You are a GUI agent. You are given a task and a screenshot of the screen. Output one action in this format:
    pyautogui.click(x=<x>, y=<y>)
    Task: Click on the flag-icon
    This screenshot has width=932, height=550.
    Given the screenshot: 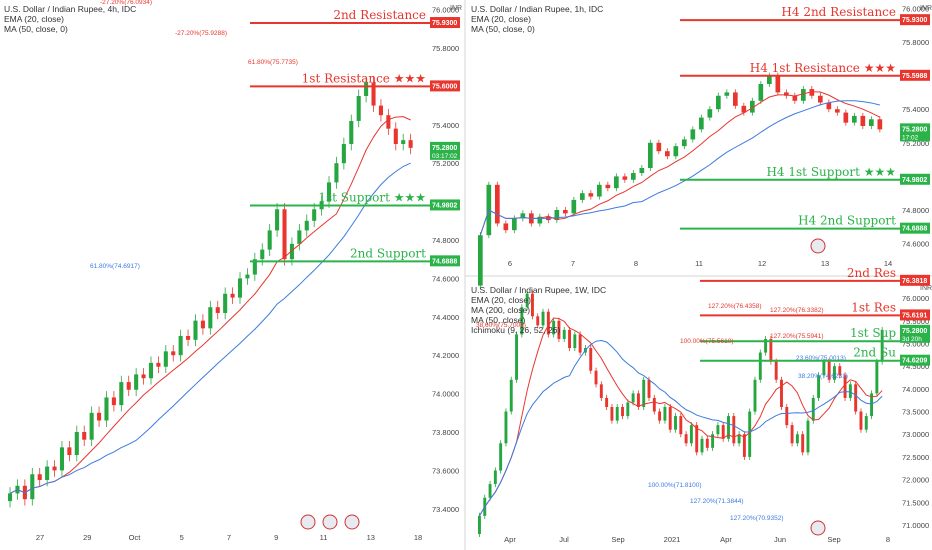 What is the action you would take?
    pyautogui.click(x=818, y=528)
    